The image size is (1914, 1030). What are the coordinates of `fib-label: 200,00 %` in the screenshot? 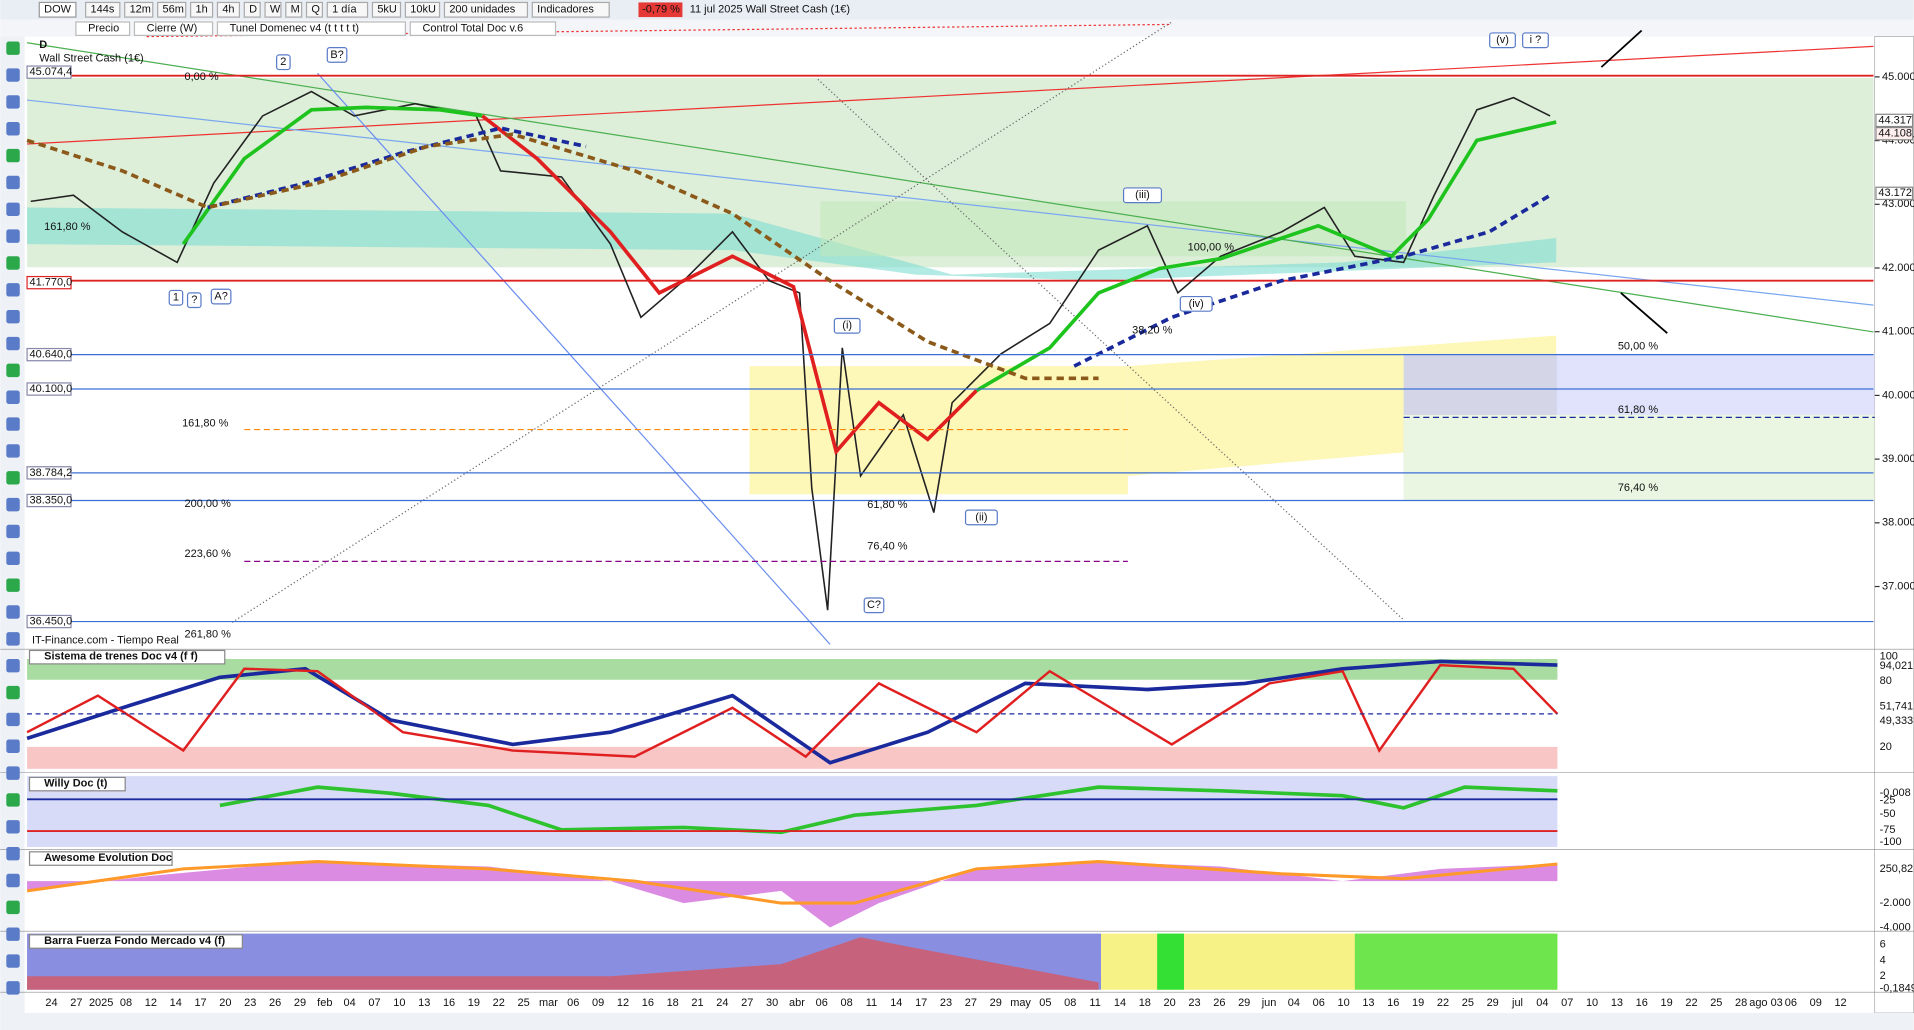 It's located at (208, 504).